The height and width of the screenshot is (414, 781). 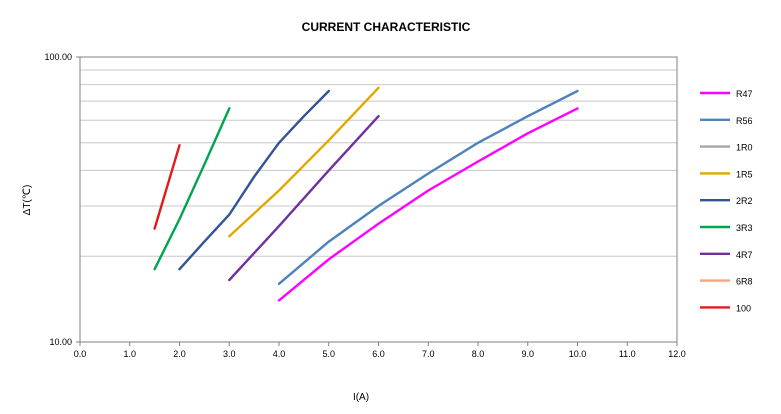 What do you see at coordinates (744, 148) in the screenshot?
I see `legend-label-1r0: 1R0` at bounding box center [744, 148].